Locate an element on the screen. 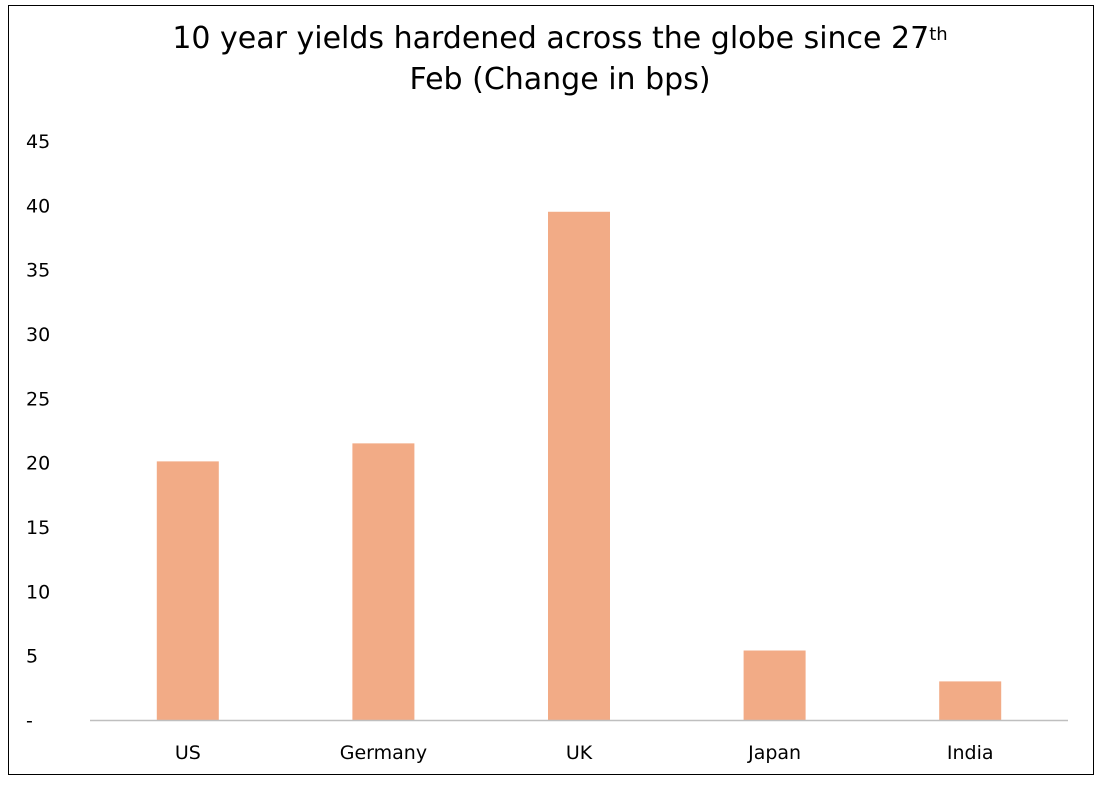  x-tick-label: India is located at coordinates (970, 753).